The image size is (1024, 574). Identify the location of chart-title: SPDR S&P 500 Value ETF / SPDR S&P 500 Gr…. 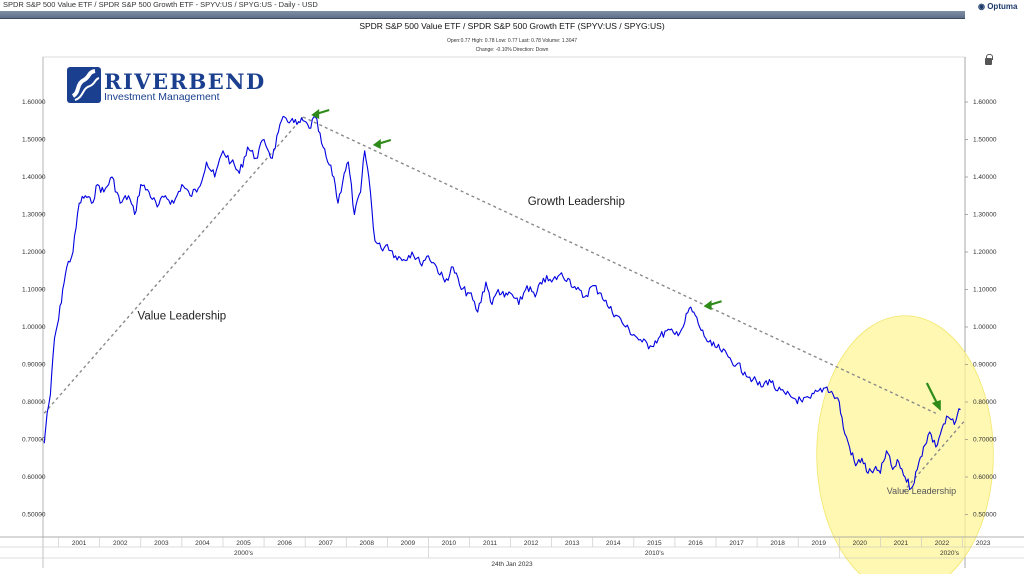
(512, 26).